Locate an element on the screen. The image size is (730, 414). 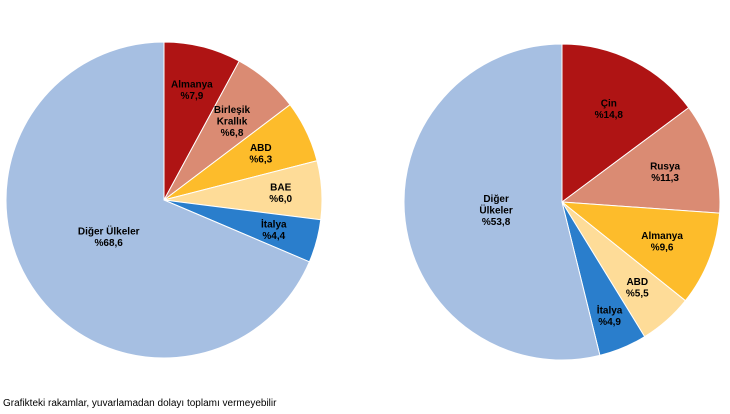
slice-label: Birleşik Krallık %6,8 is located at coordinates (232, 122).